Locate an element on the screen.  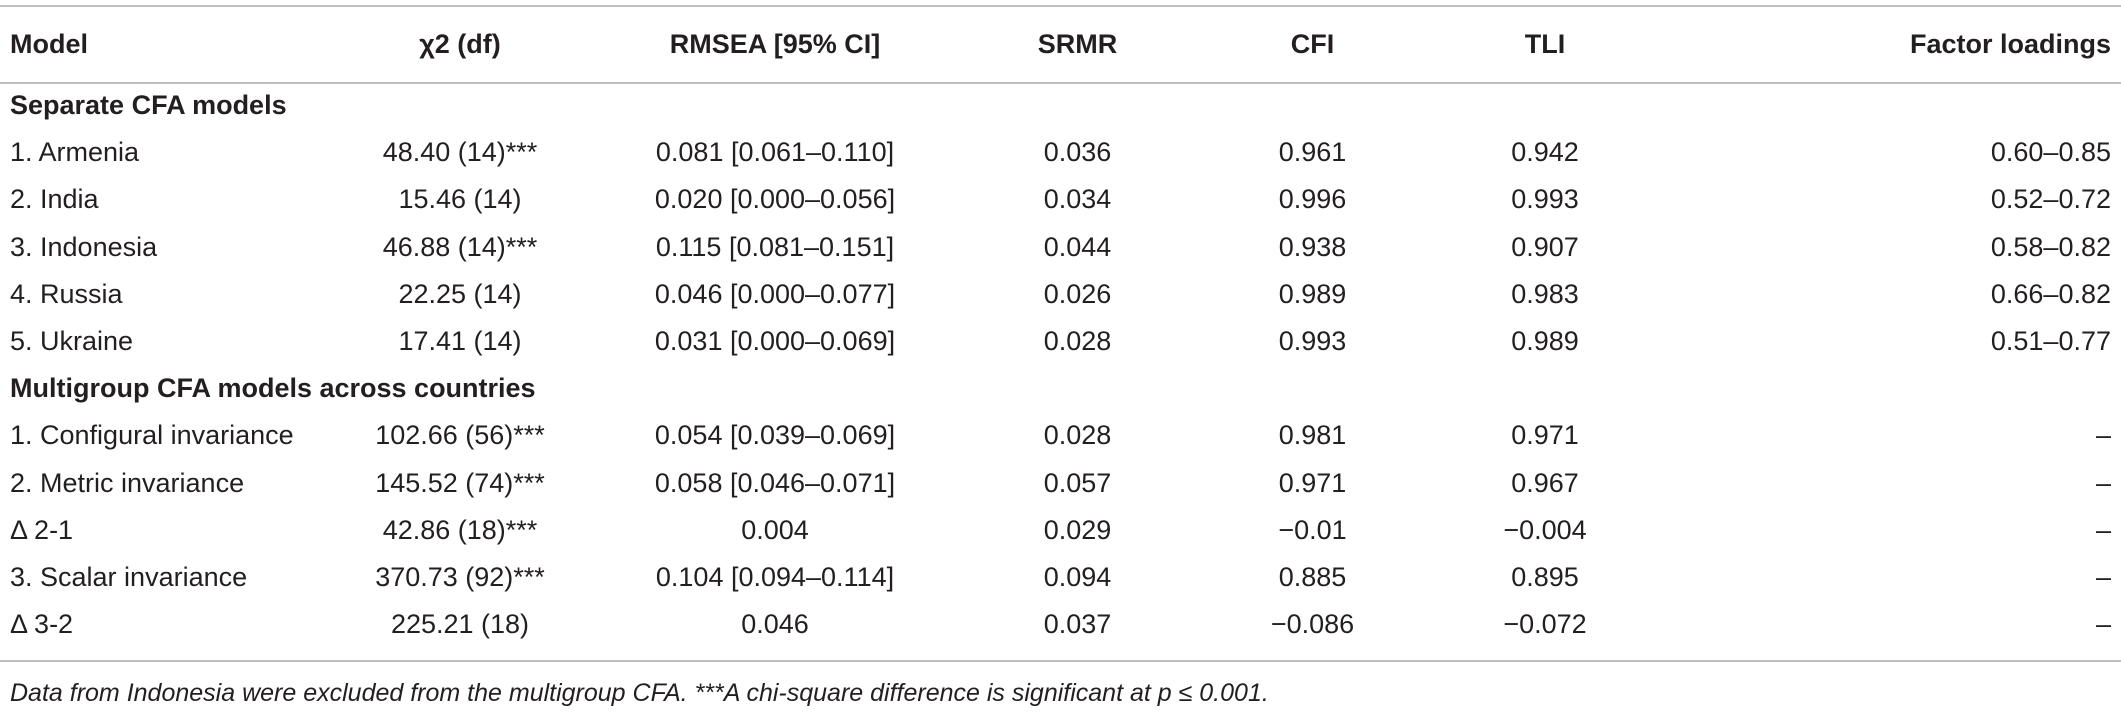
cell-cfi: 0.961 is located at coordinates (1312, 152).